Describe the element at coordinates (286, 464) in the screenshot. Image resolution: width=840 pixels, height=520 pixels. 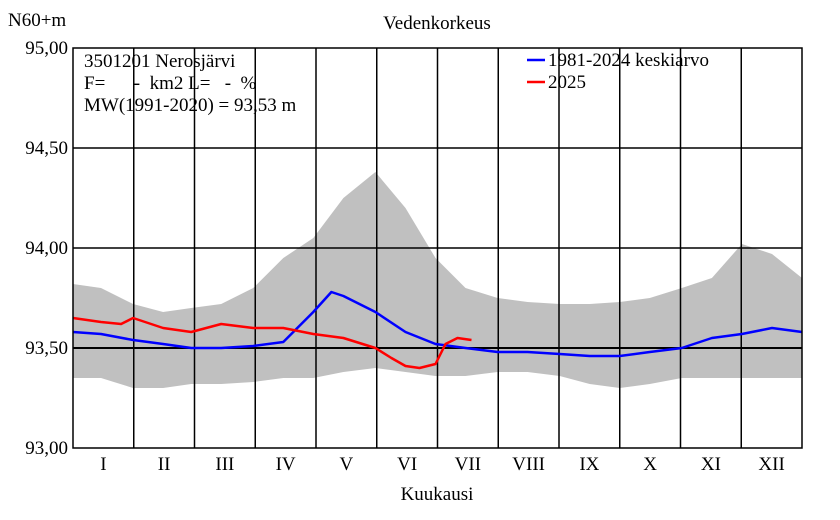
I see `x-tick-label: IV` at that location.